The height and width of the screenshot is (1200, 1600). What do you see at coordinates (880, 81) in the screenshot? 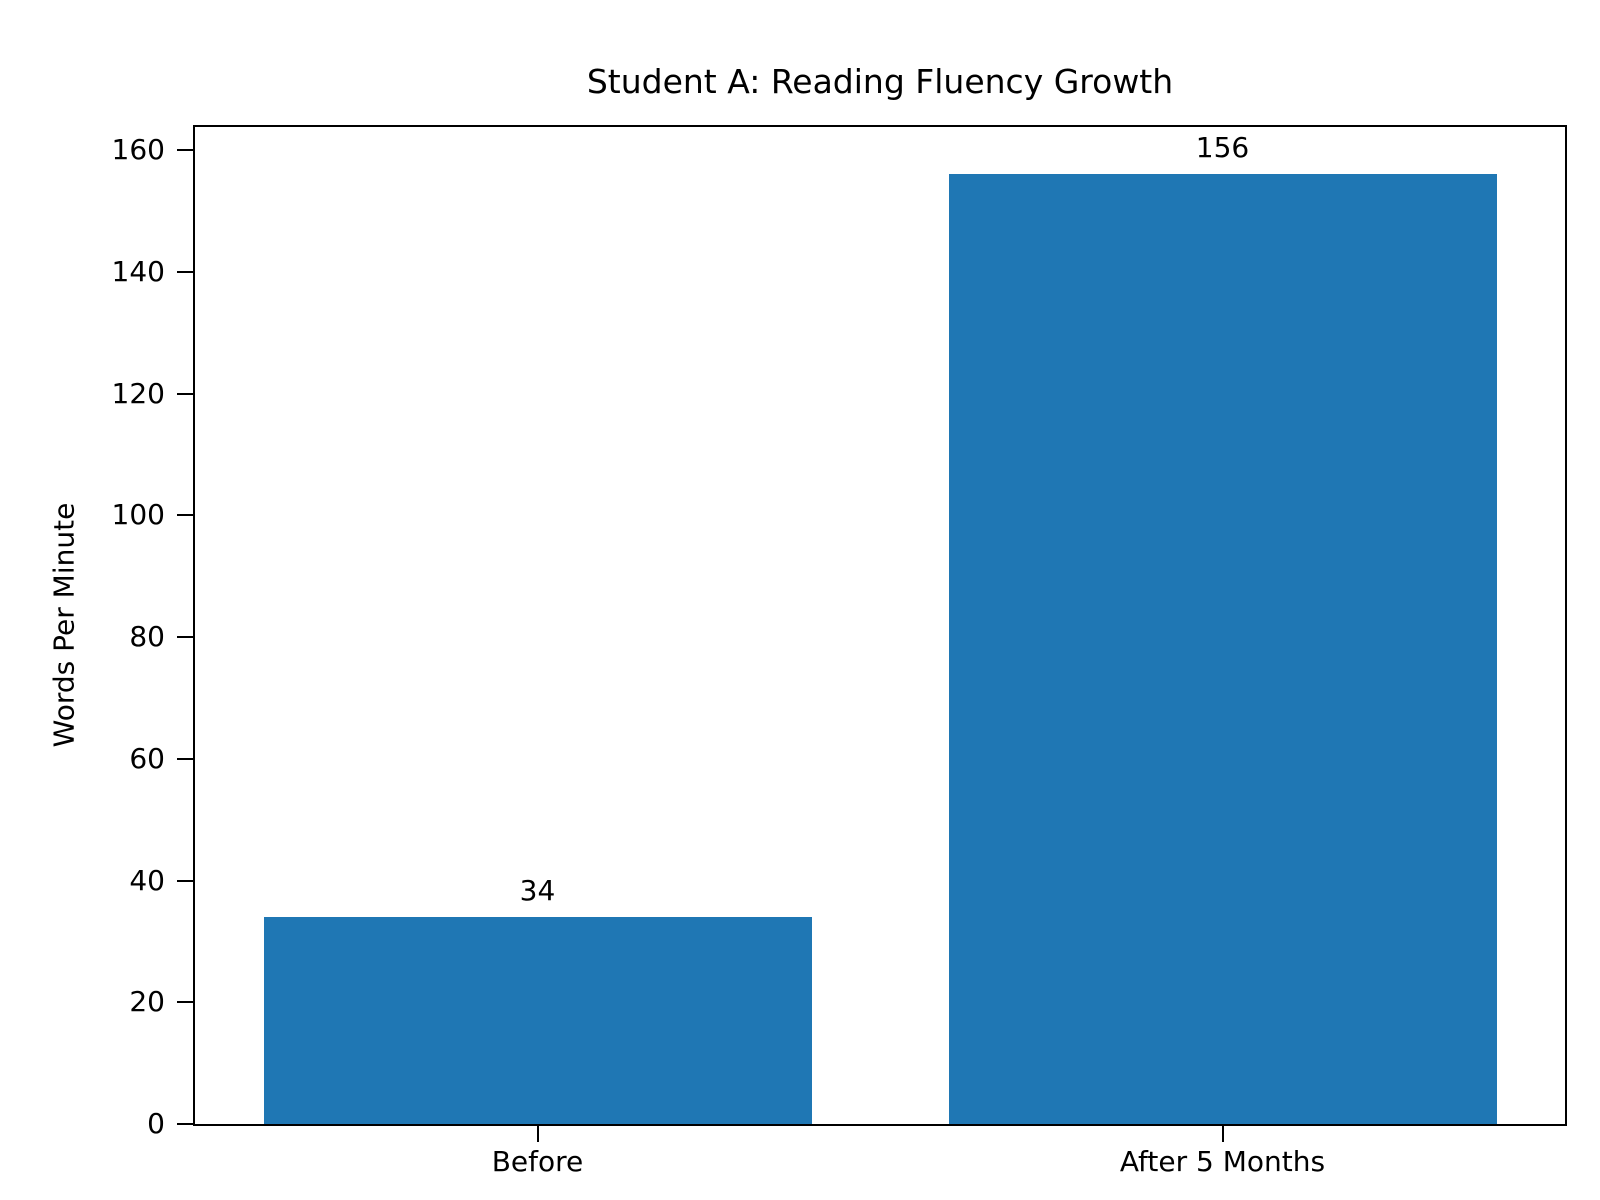
I see `chart-title: Student A: Reading Fluency Growth` at bounding box center [880, 81].